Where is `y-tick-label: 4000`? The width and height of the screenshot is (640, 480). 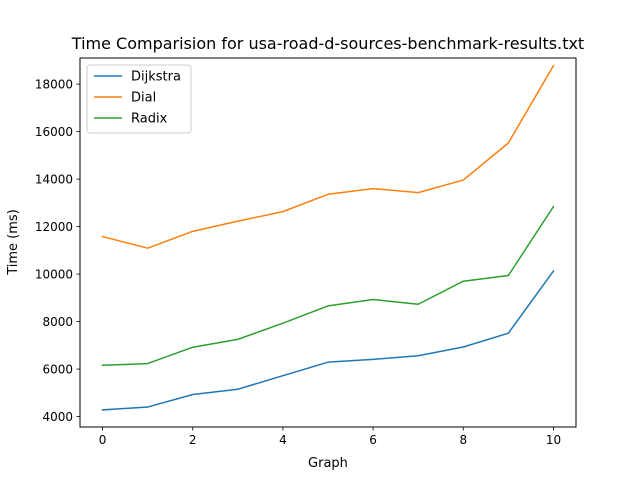
y-tick-label: 4000 is located at coordinates (57, 417).